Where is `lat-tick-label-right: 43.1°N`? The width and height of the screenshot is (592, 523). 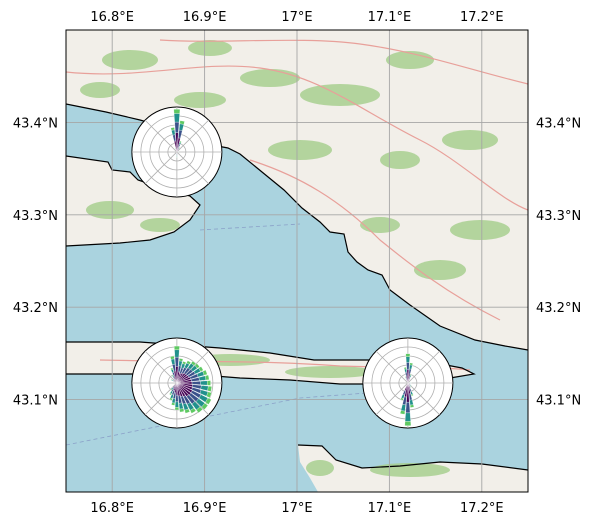 lat-tick-label-right: 43.1°N is located at coordinates (558, 401).